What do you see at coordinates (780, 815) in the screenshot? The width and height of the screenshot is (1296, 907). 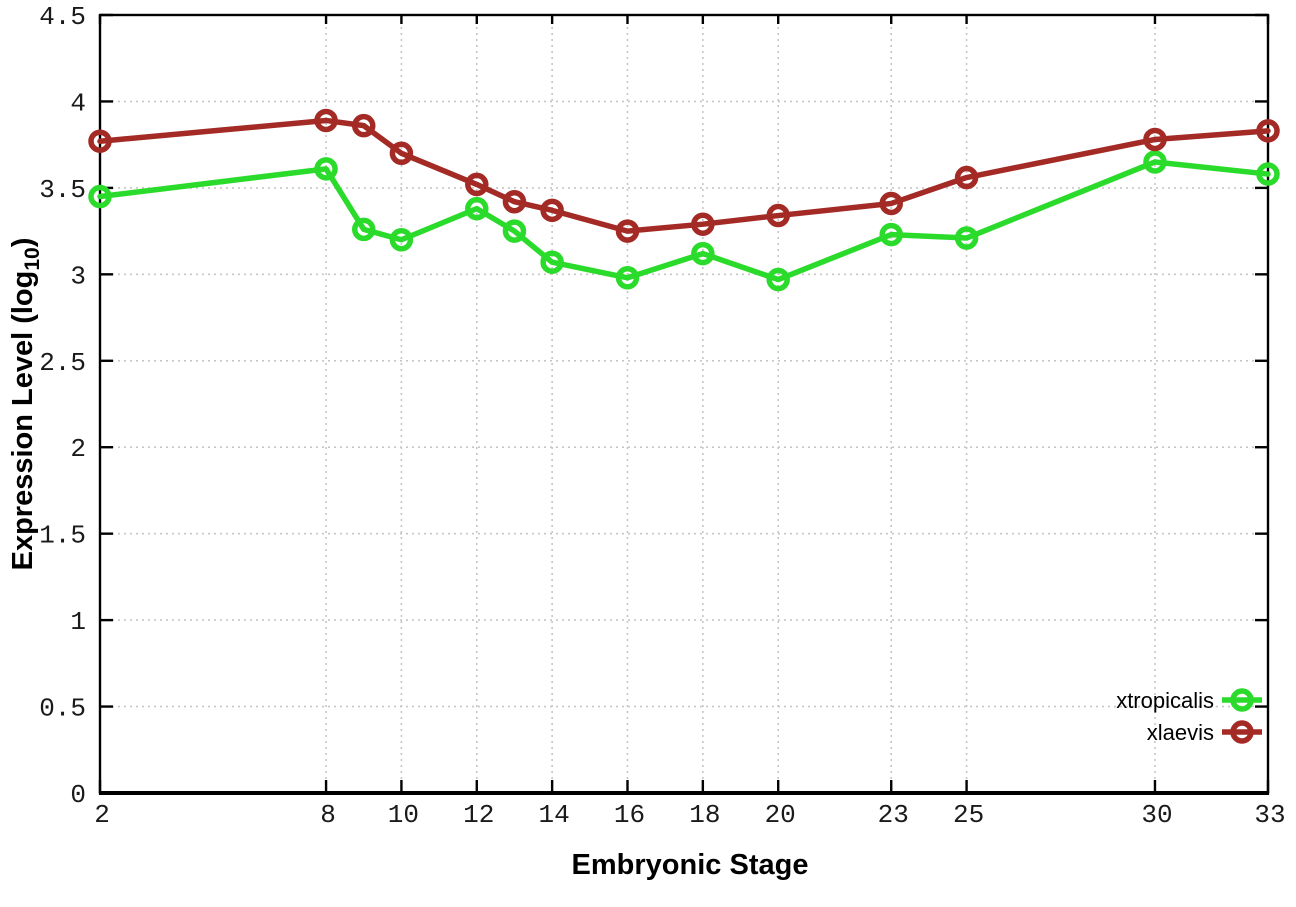 I see `x-tick-label: 20` at bounding box center [780, 815].